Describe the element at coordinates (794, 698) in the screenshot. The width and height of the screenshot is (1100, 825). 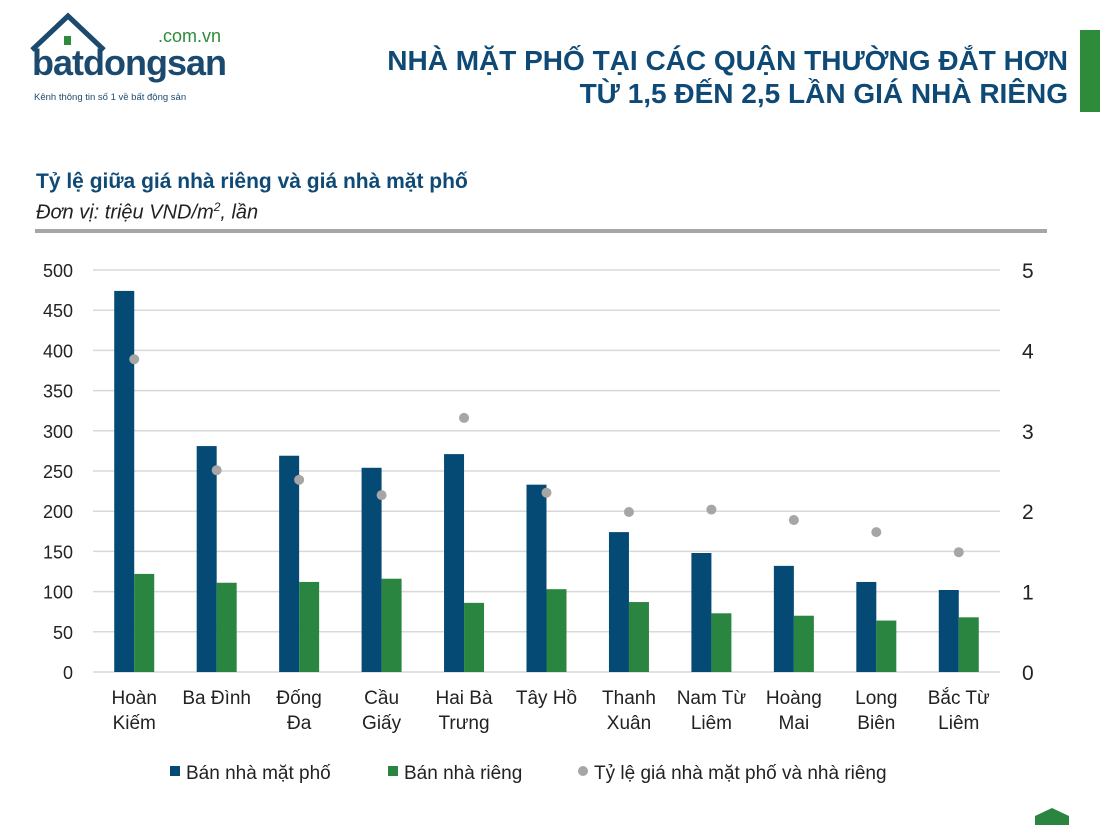
I see `x-tick-label: Hoàng` at that location.